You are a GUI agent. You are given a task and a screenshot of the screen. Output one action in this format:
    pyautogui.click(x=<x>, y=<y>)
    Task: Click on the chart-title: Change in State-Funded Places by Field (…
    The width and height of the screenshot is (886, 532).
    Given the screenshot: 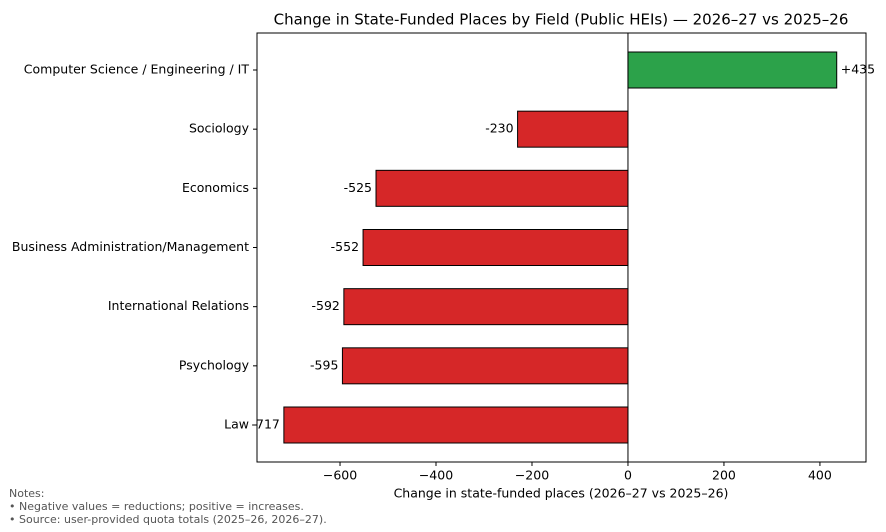 What is the action you would take?
    pyautogui.click(x=561, y=20)
    